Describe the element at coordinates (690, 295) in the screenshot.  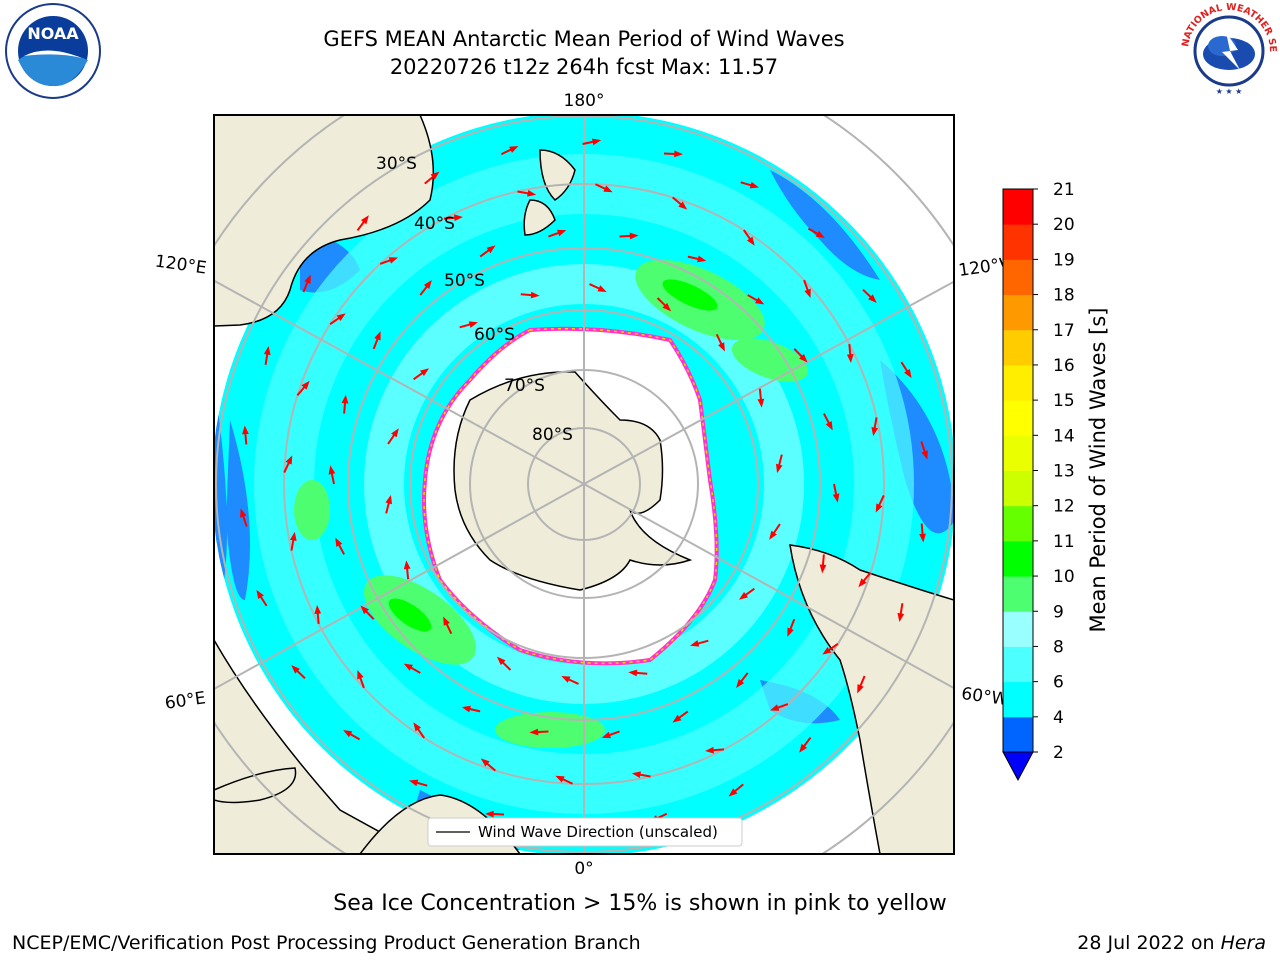
I see `period-patch-northeast-core` at that location.